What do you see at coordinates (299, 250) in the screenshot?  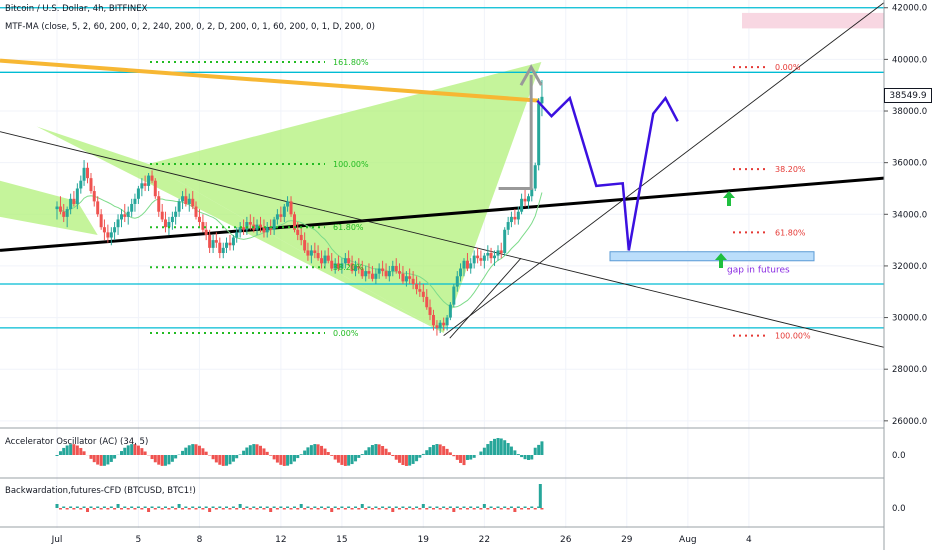 I see `ma-short-line` at bounding box center [299, 250].